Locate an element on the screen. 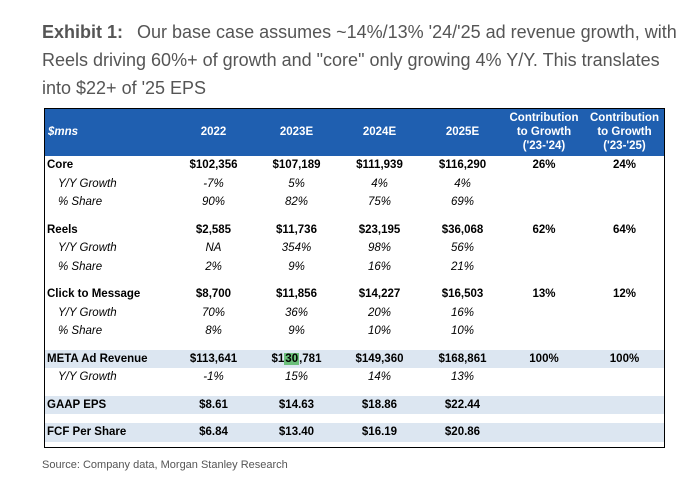 The height and width of the screenshot is (501, 693). table-cell: $11,856 is located at coordinates (296, 294).